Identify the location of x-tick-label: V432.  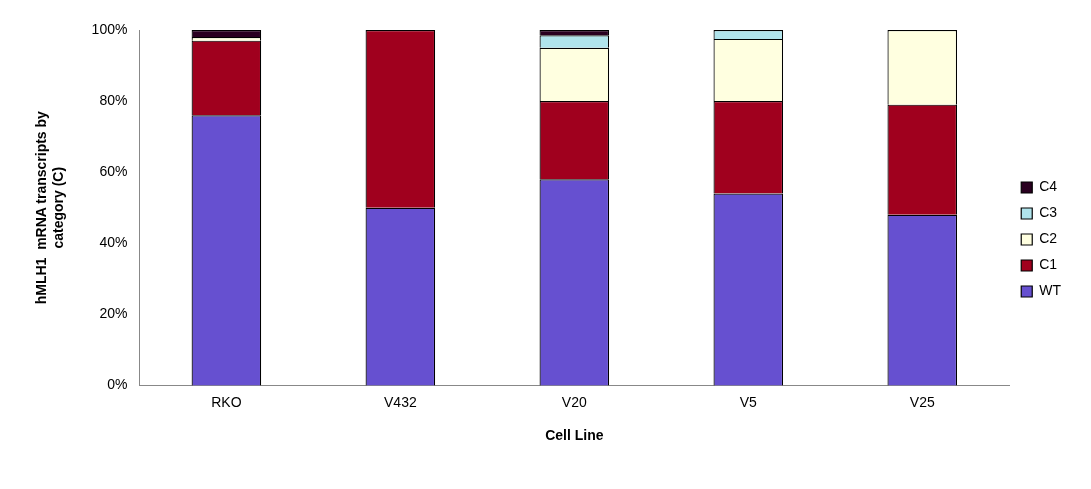
(400, 401).